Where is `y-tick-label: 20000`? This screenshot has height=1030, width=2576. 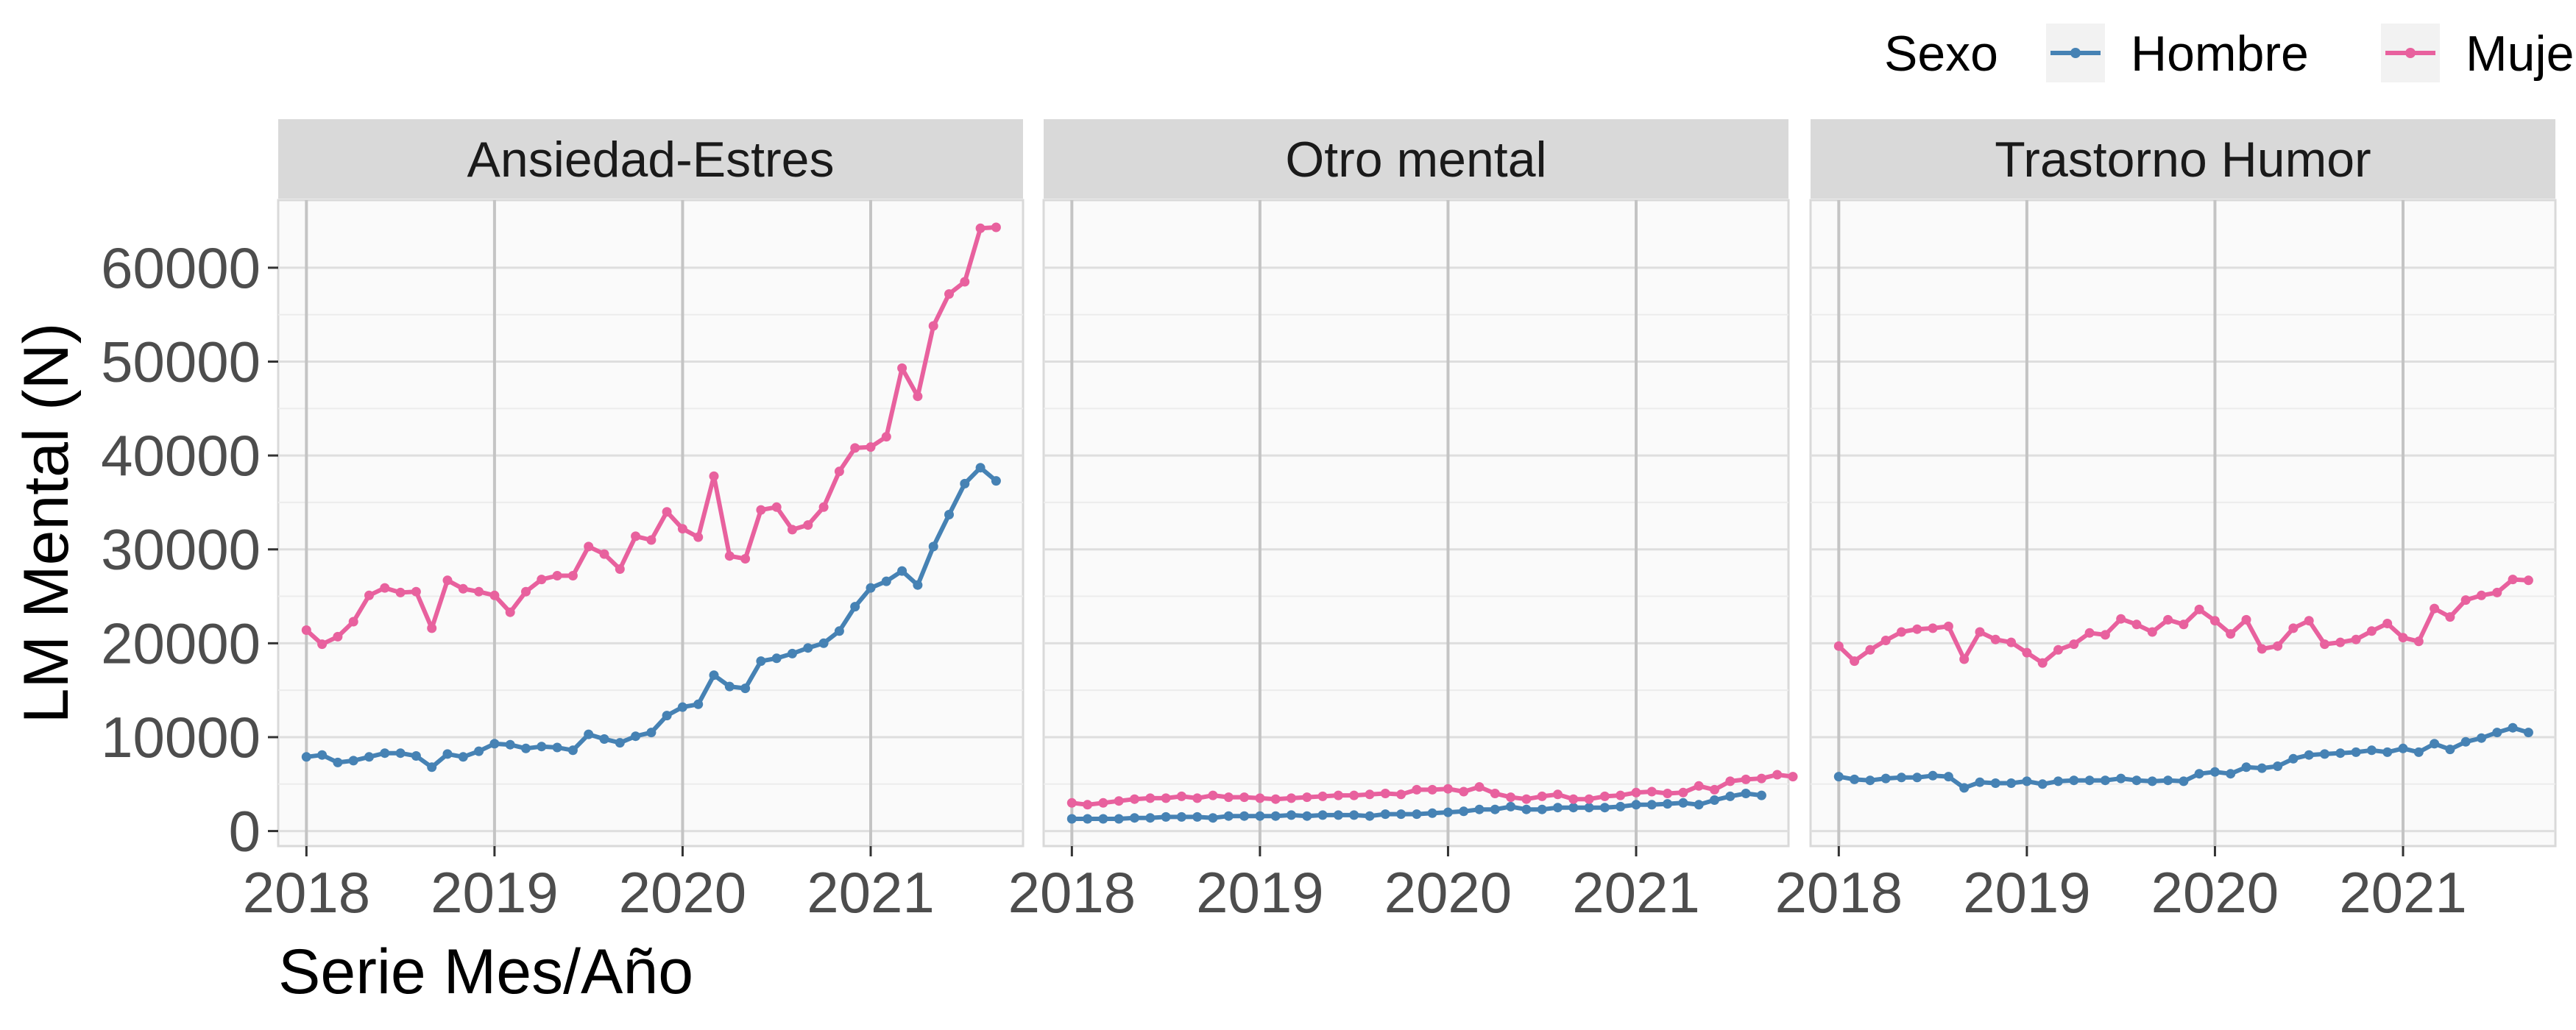 y-tick-label: 20000 is located at coordinates (181, 643).